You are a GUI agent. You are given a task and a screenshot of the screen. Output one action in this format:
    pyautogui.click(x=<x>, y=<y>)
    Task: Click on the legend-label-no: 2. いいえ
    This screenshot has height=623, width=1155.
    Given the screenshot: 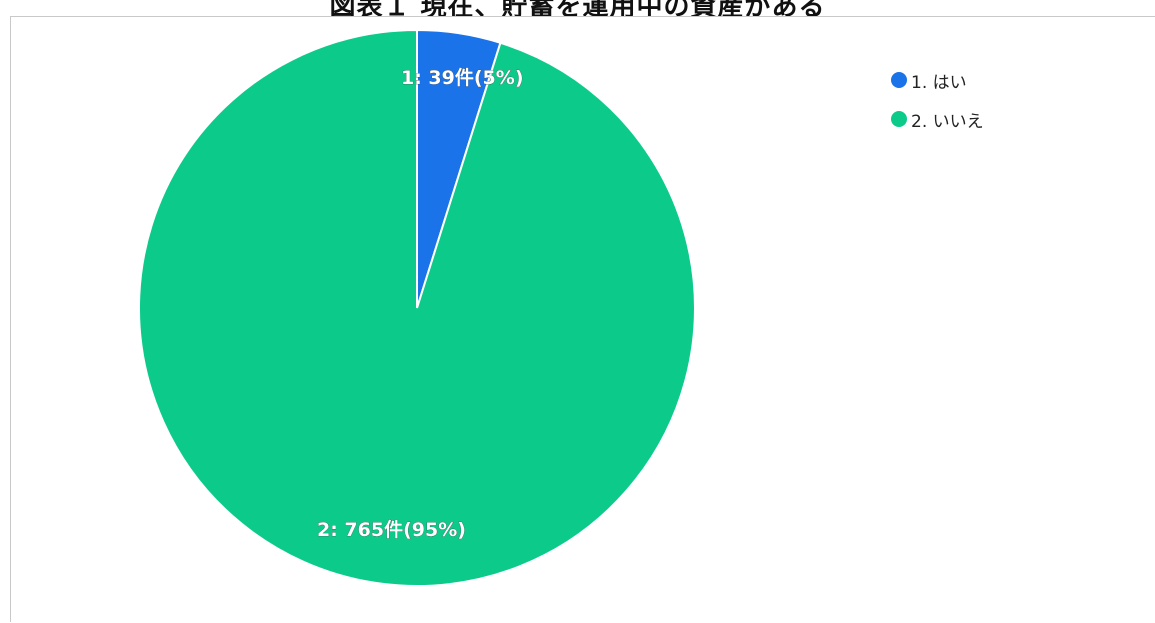 What is the action you would take?
    pyautogui.click(x=947, y=121)
    